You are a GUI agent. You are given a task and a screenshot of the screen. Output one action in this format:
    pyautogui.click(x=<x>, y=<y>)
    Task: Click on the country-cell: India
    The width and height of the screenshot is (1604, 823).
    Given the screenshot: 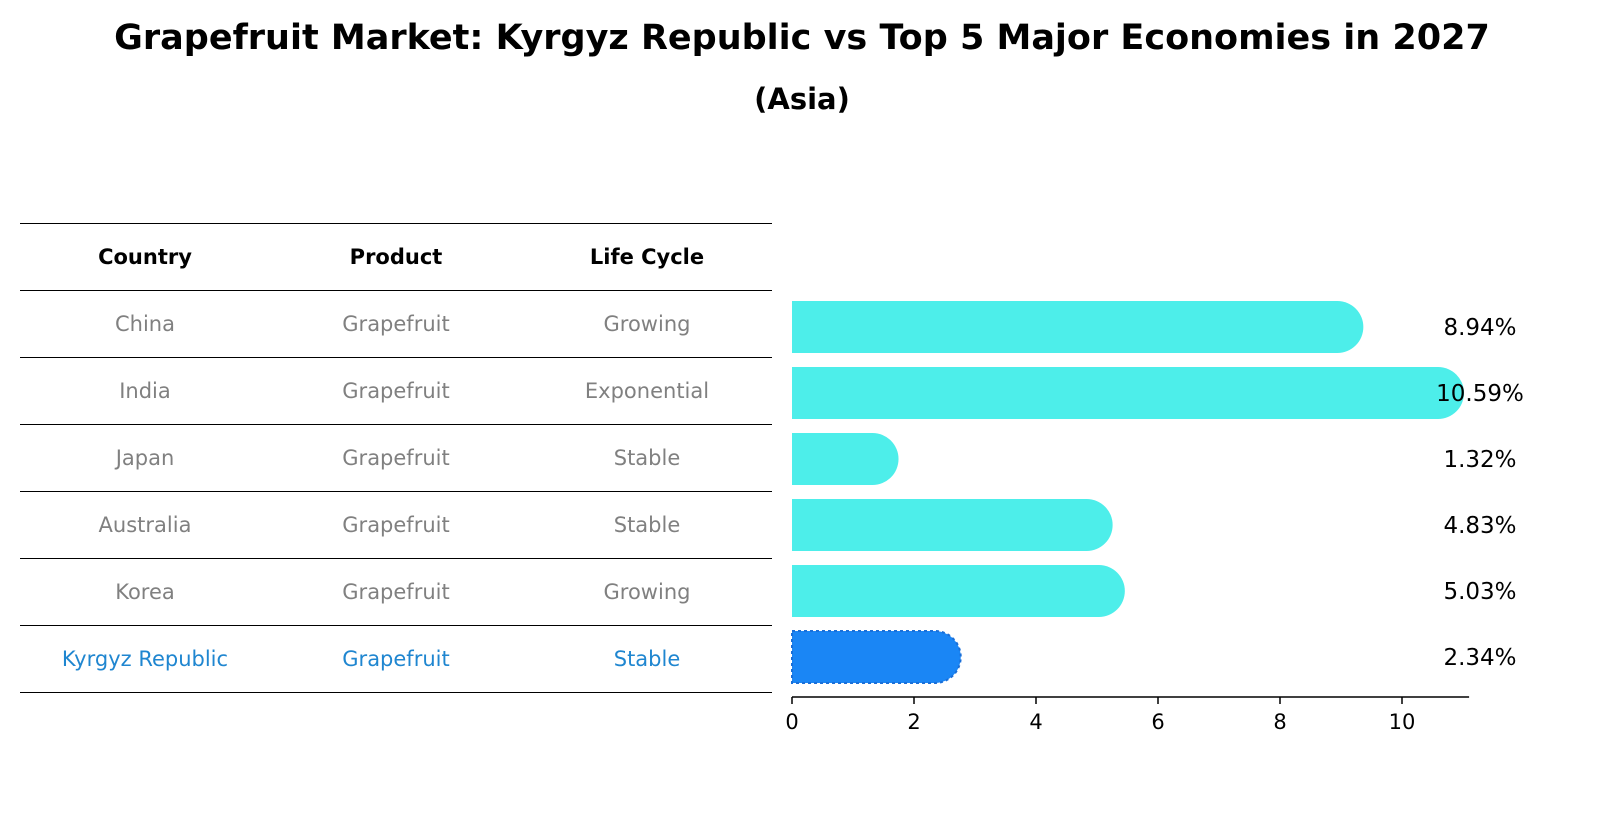 What is the action you would take?
    pyautogui.click(x=145, y=391)
    